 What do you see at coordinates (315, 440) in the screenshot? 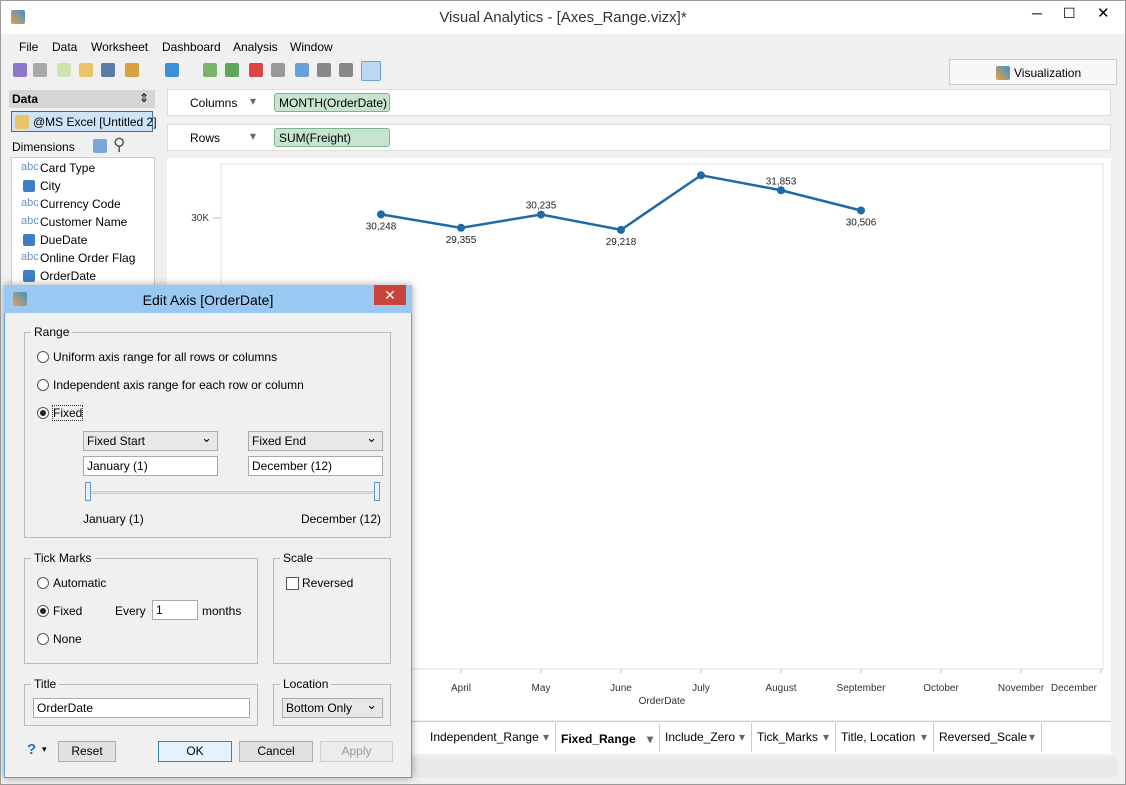
I see `end-mode-select: Fixed End` at bounding box center [315, 440].